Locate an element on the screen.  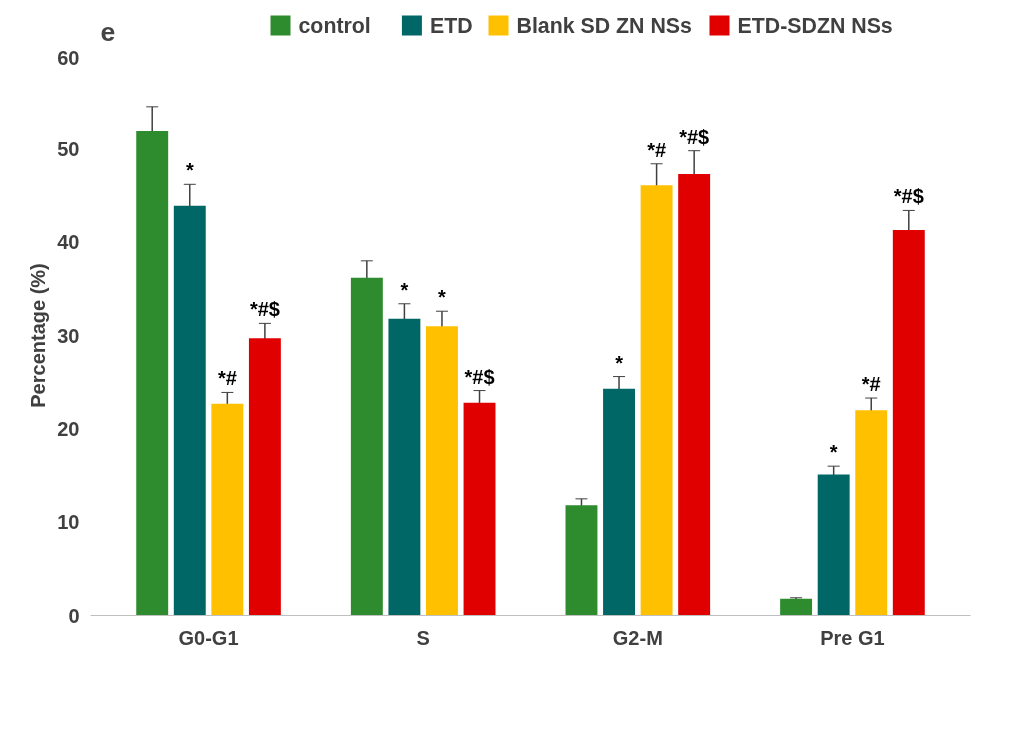
legend-label: ETD-SDZN NSs is located at coordinates (815, 25).